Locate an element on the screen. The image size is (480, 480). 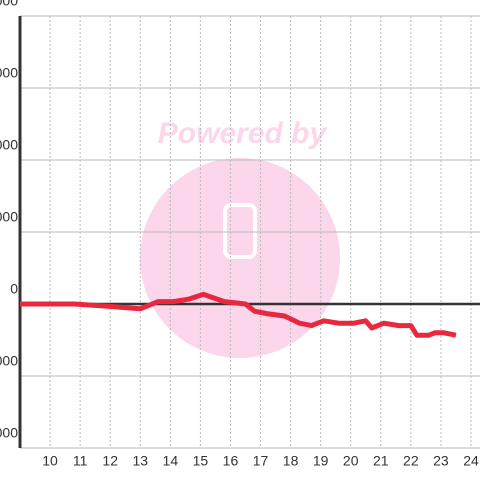
x-tick-label: 15 is located at coordinates (201, 461).